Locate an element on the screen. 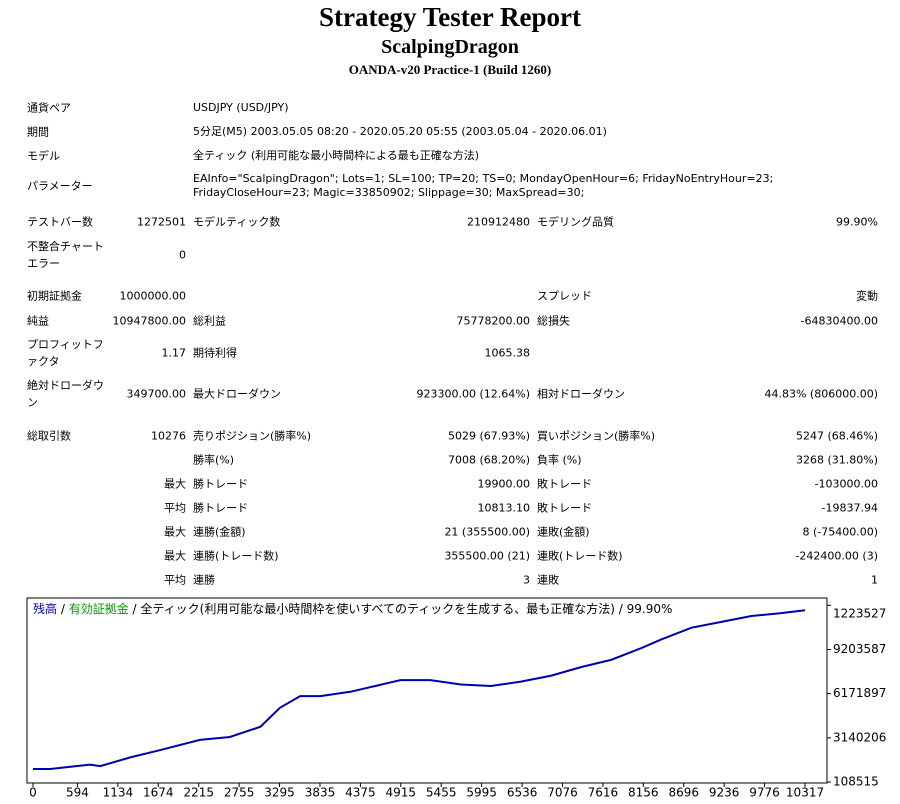 The width and height of the screenshot is (900, 804). stat-value: 1272501 is located at coordinates (161, 222).